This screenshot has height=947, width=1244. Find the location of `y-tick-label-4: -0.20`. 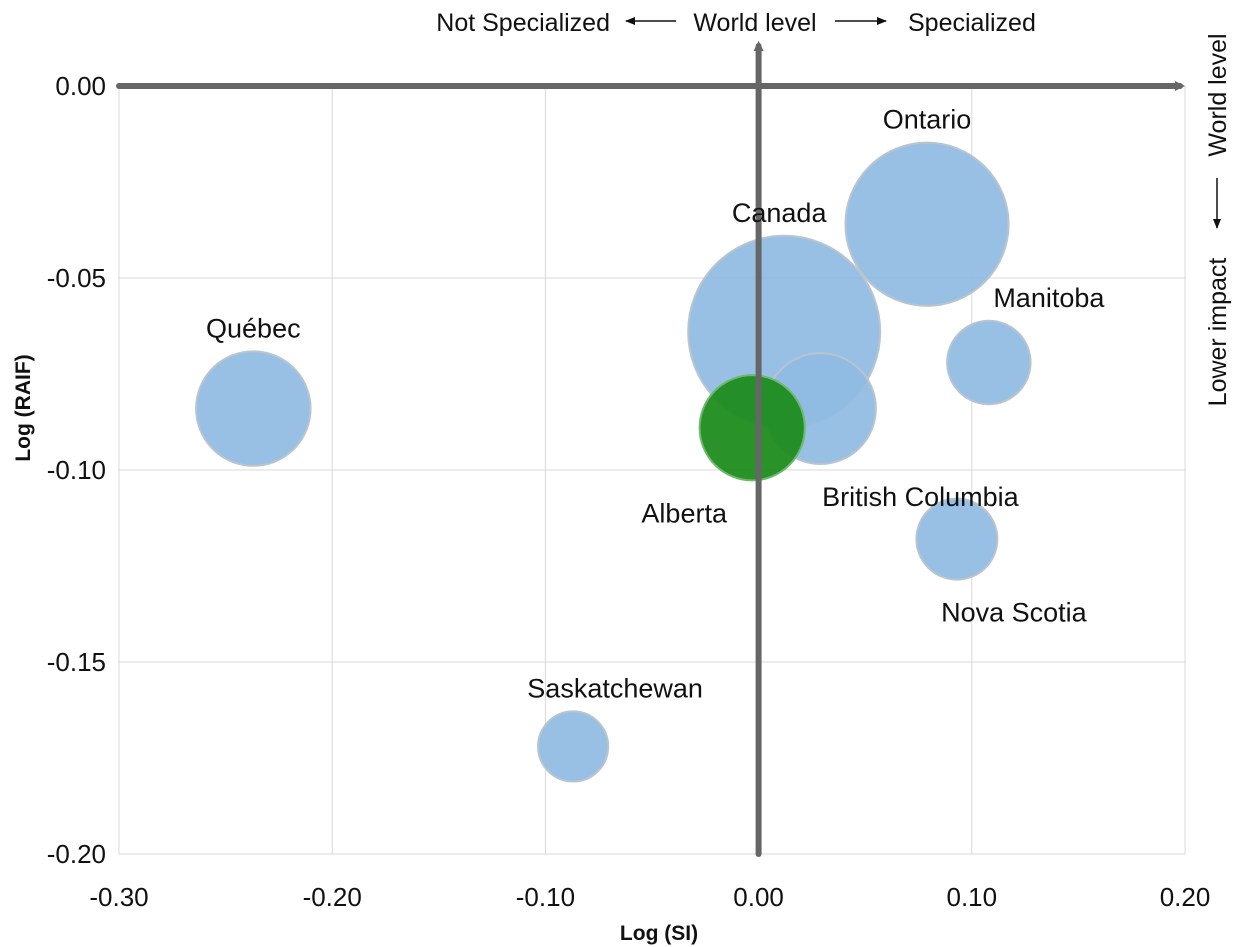

y-tick-label-4: -0.20 is located at coordinates (76, 854).